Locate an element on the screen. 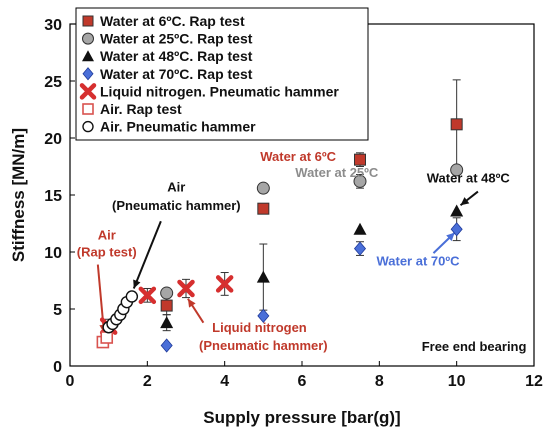 This screenshot has height=436, width=550. legend-label: Air. Rap test is located at coordinates (141, 109).